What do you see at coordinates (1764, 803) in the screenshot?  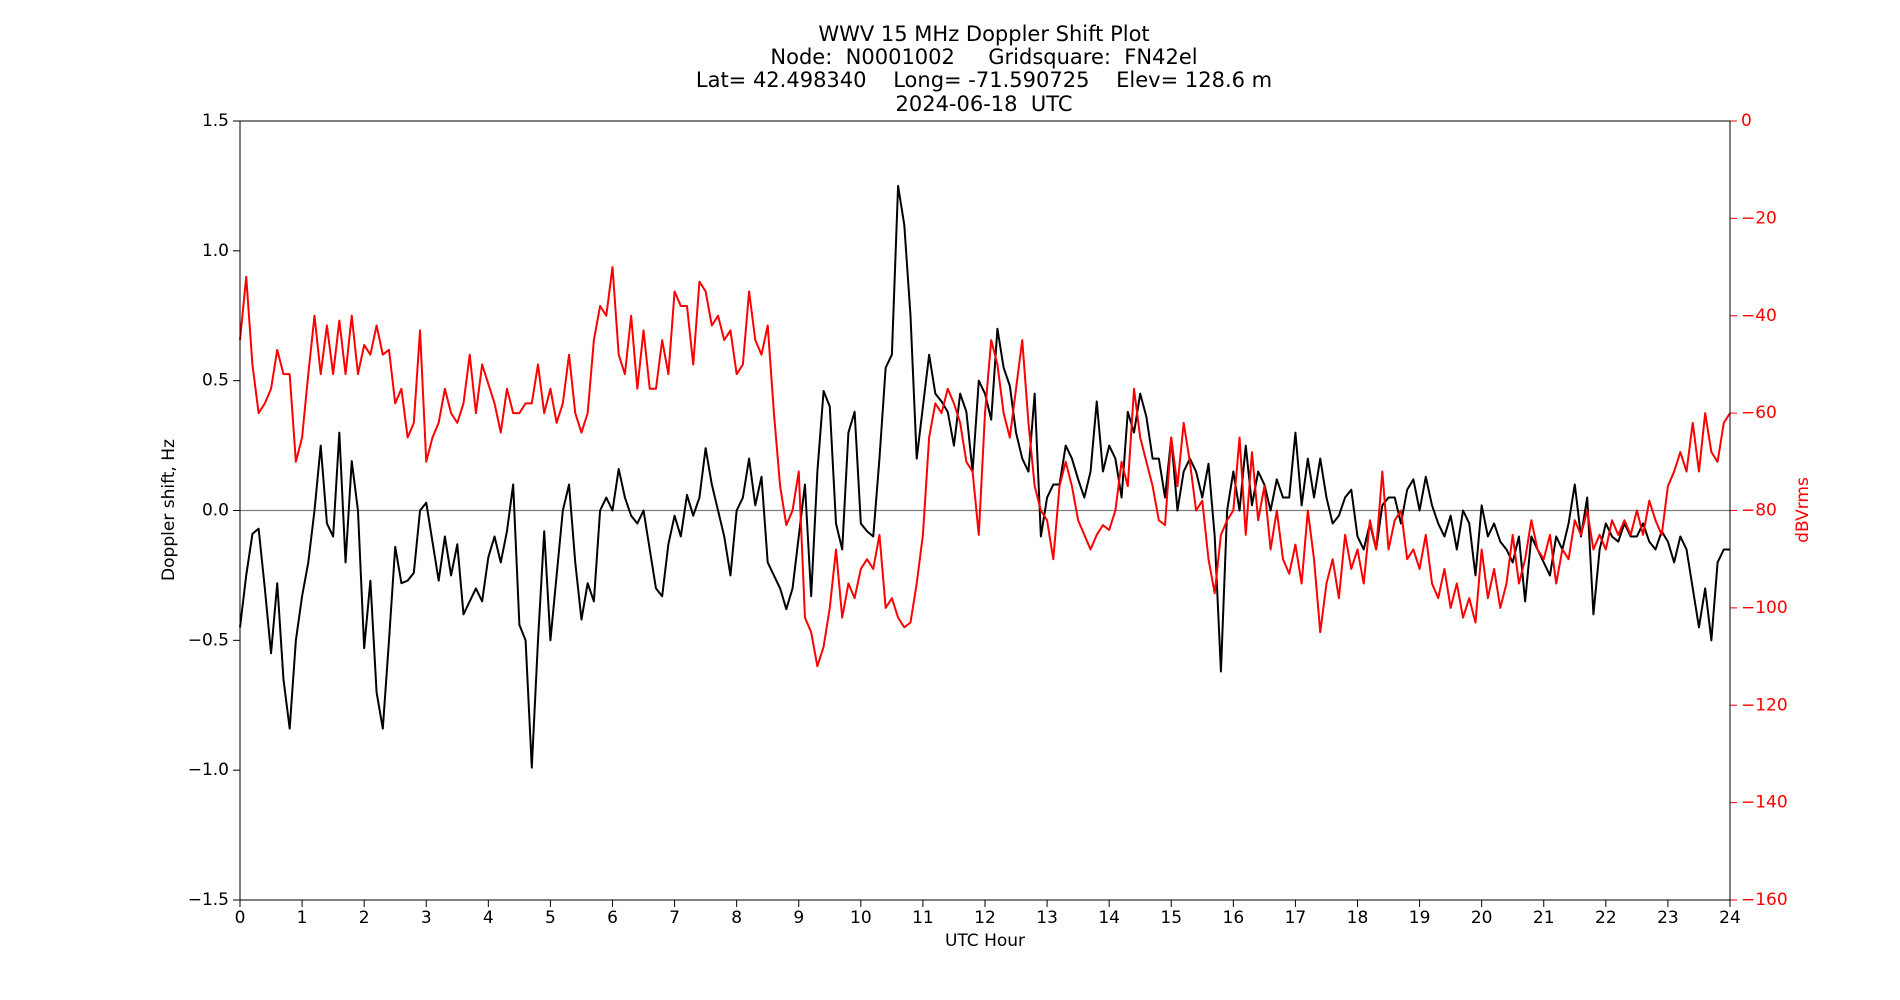 I see `y2-tick-label: −140` at bounding box center [1764, 803].